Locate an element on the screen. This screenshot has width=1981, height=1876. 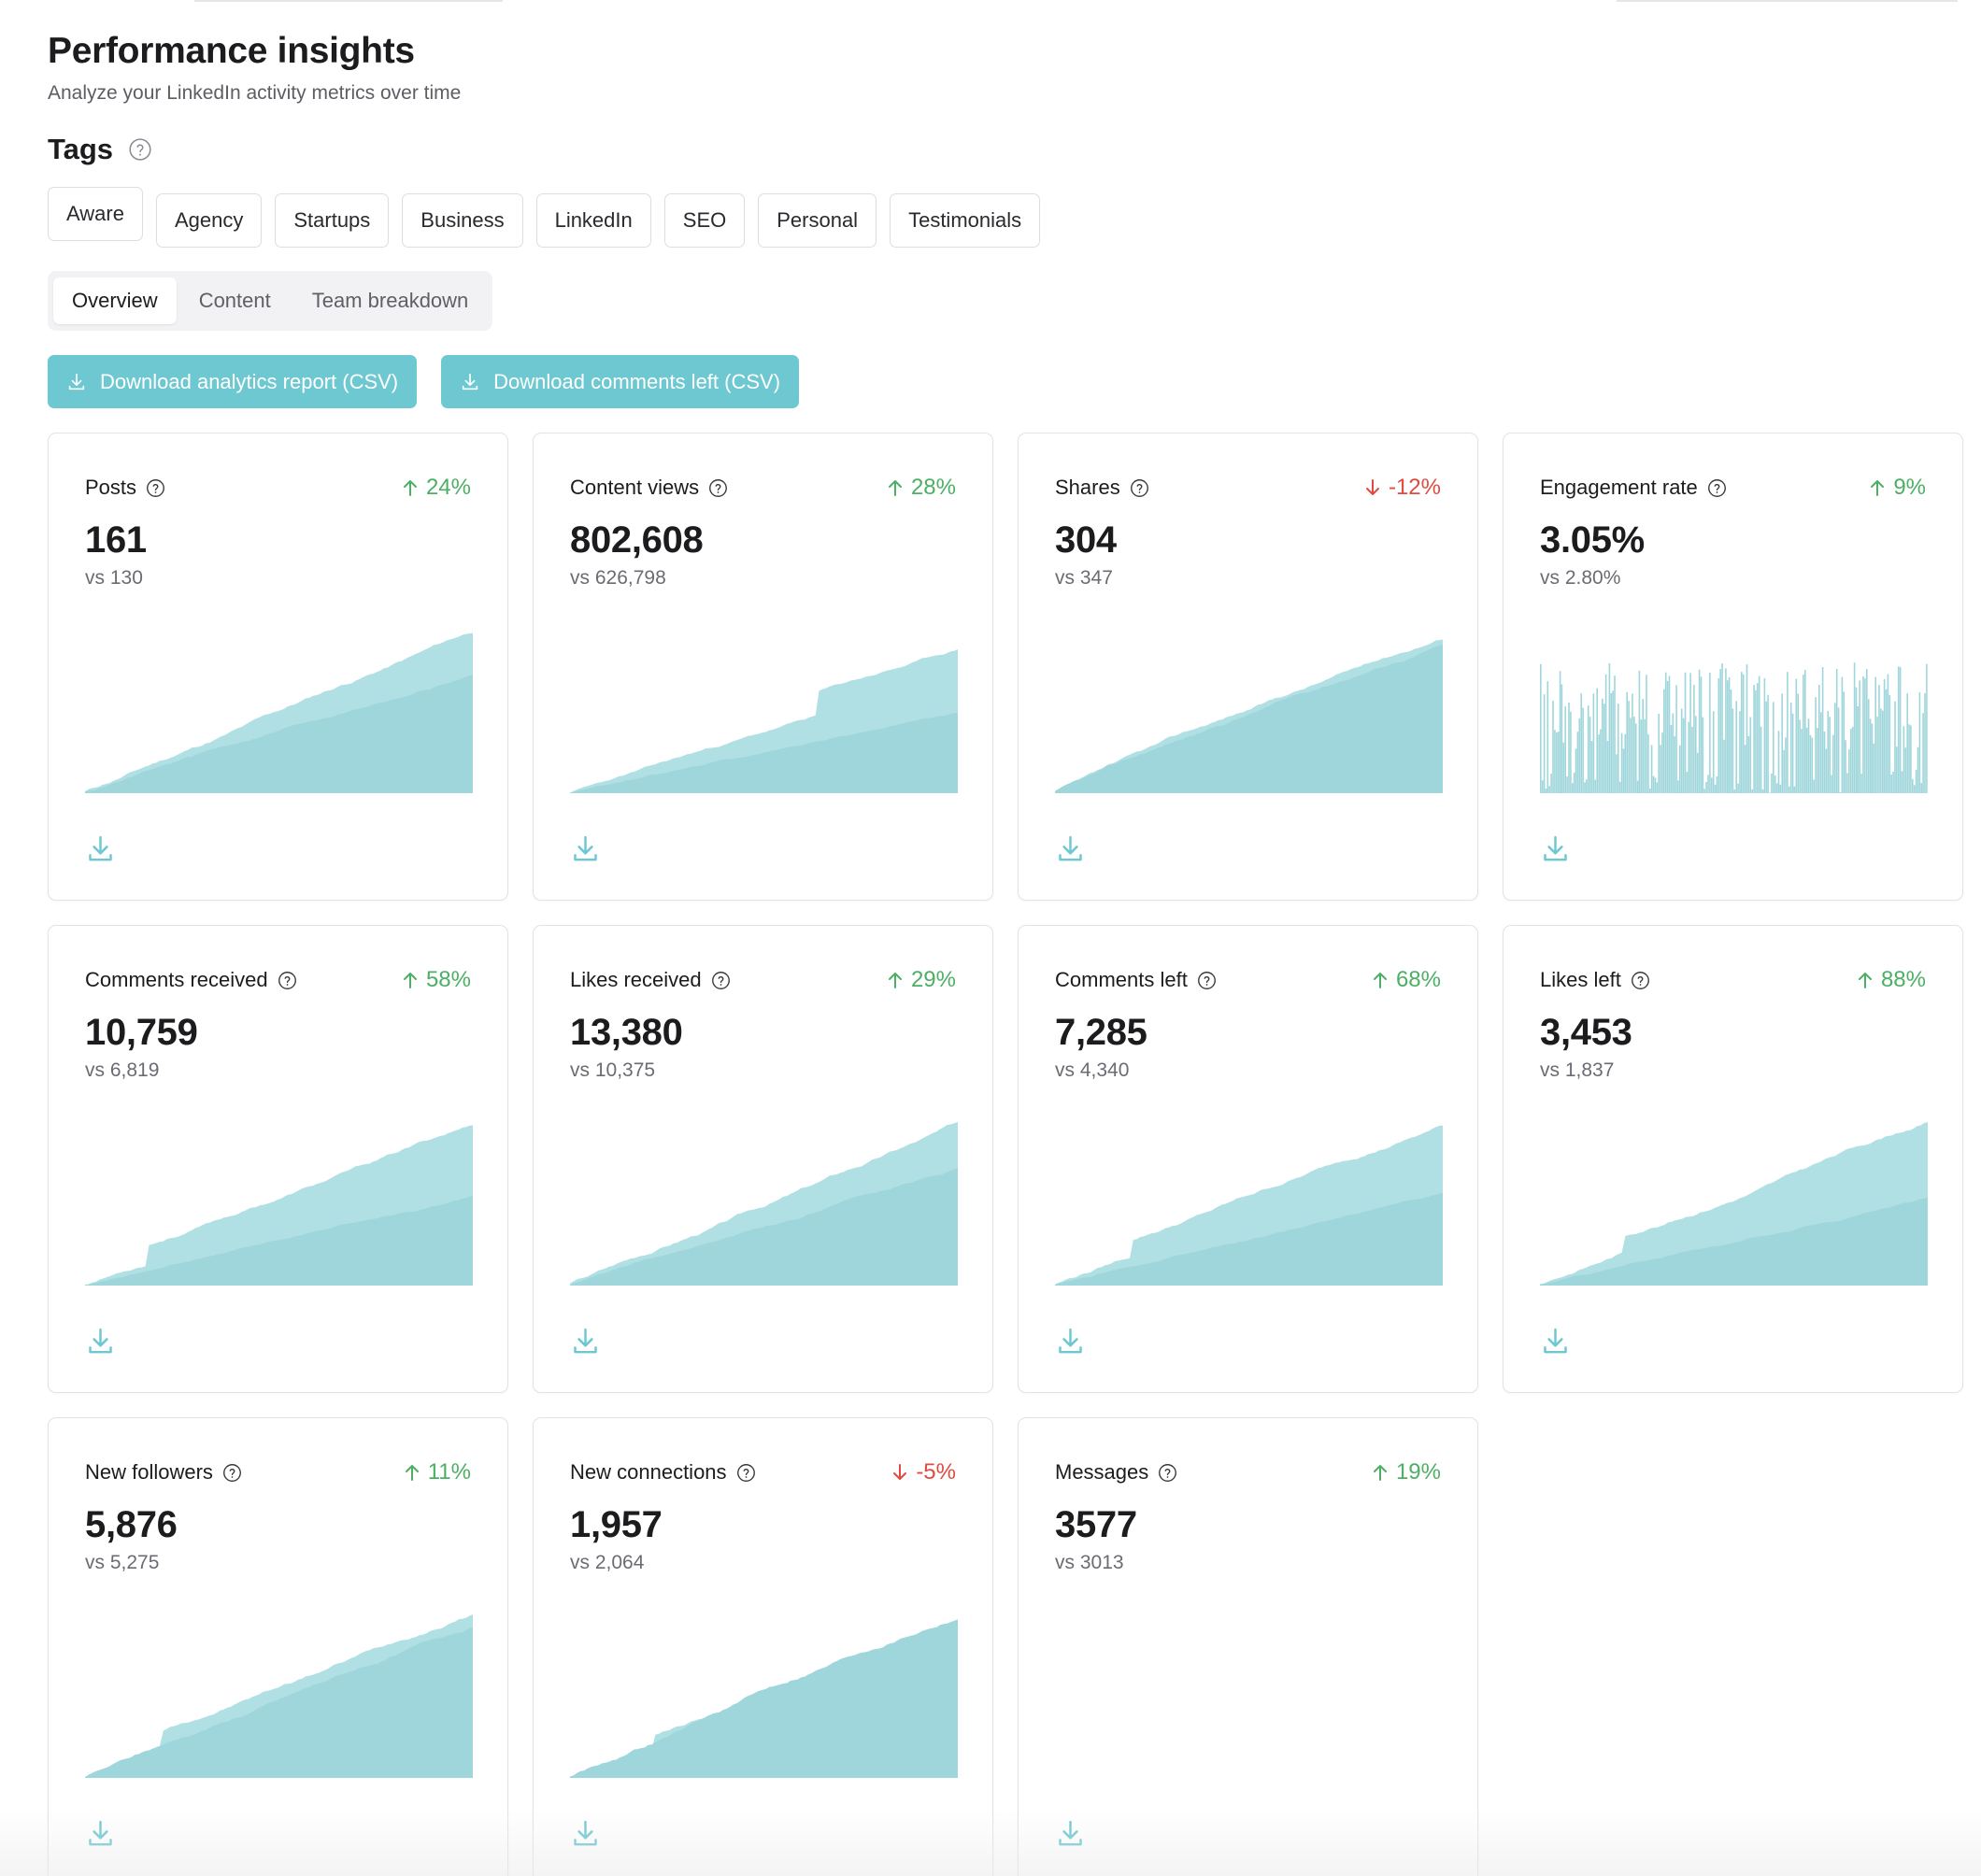
metric-value: 7,285 is located at coordinates (1101, 1032).